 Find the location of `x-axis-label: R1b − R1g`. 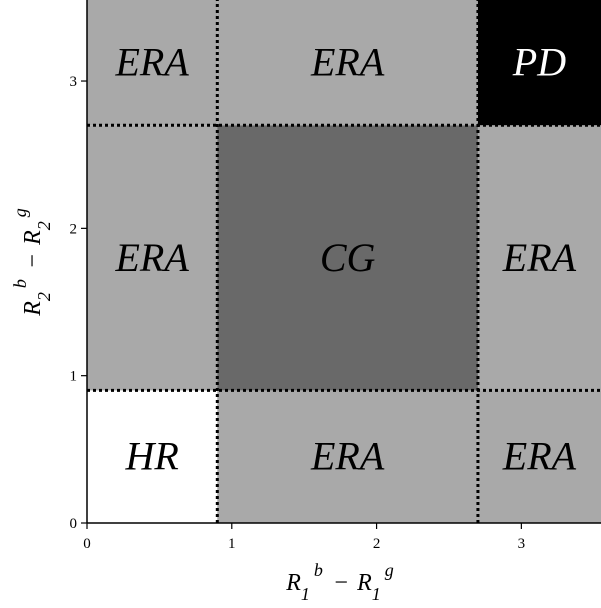

x-axis-label: R1b − R1g is located at coordinates (339, 582).